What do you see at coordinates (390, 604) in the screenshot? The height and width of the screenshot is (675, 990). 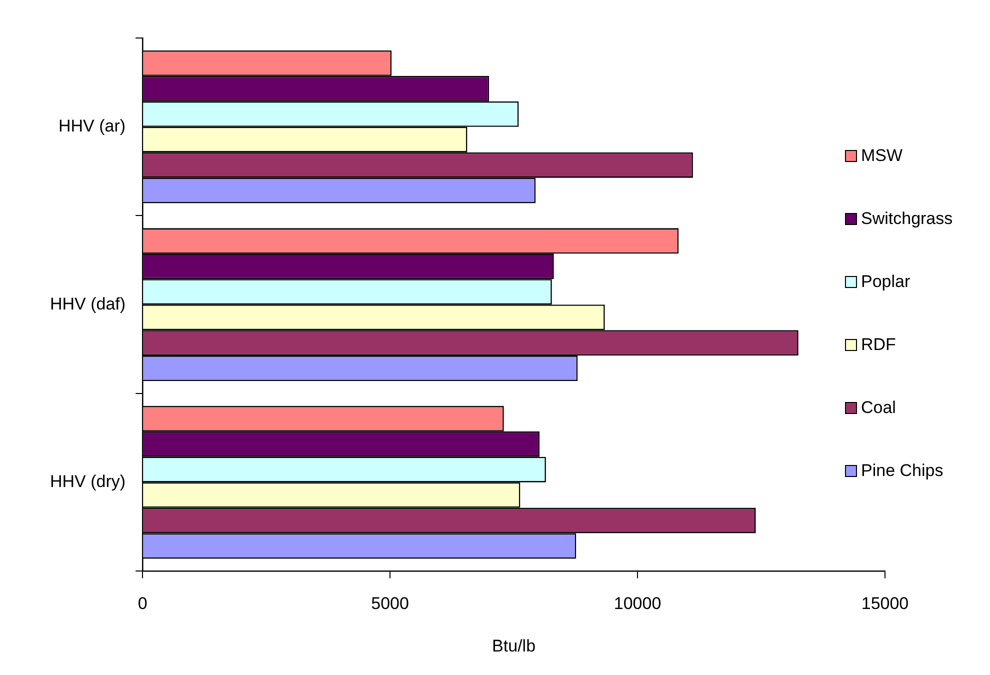 I see `x-tick-label: 5000` at bounding box center [390, 604].